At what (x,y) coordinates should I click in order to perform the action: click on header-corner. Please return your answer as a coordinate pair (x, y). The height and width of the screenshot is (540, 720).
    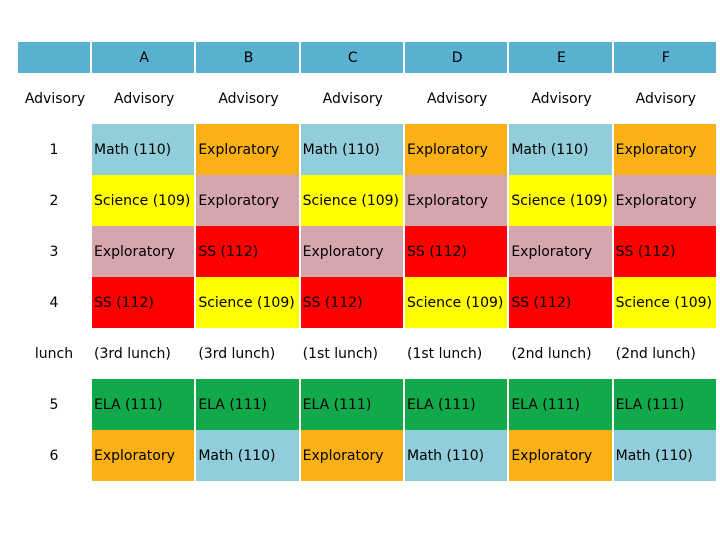
    Looking at the image, I should click on (54, 57).